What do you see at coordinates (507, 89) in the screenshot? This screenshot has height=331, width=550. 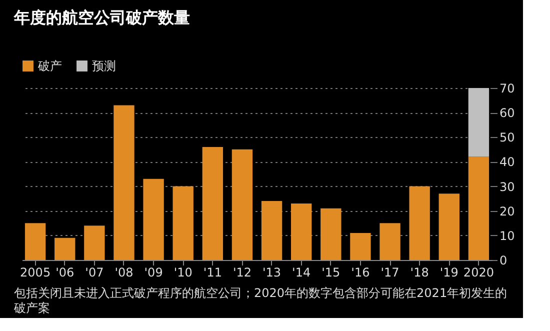 I see `y-tick-label: 70` at bounding box center [507, 89].